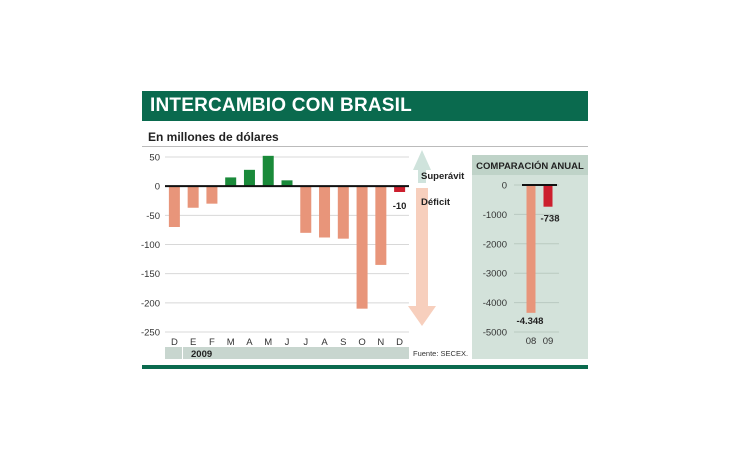  What do you see at coordinates (495, 215) in the screenshot?
I see `y-tick-label: -1000` at bounding box center [495, 215].